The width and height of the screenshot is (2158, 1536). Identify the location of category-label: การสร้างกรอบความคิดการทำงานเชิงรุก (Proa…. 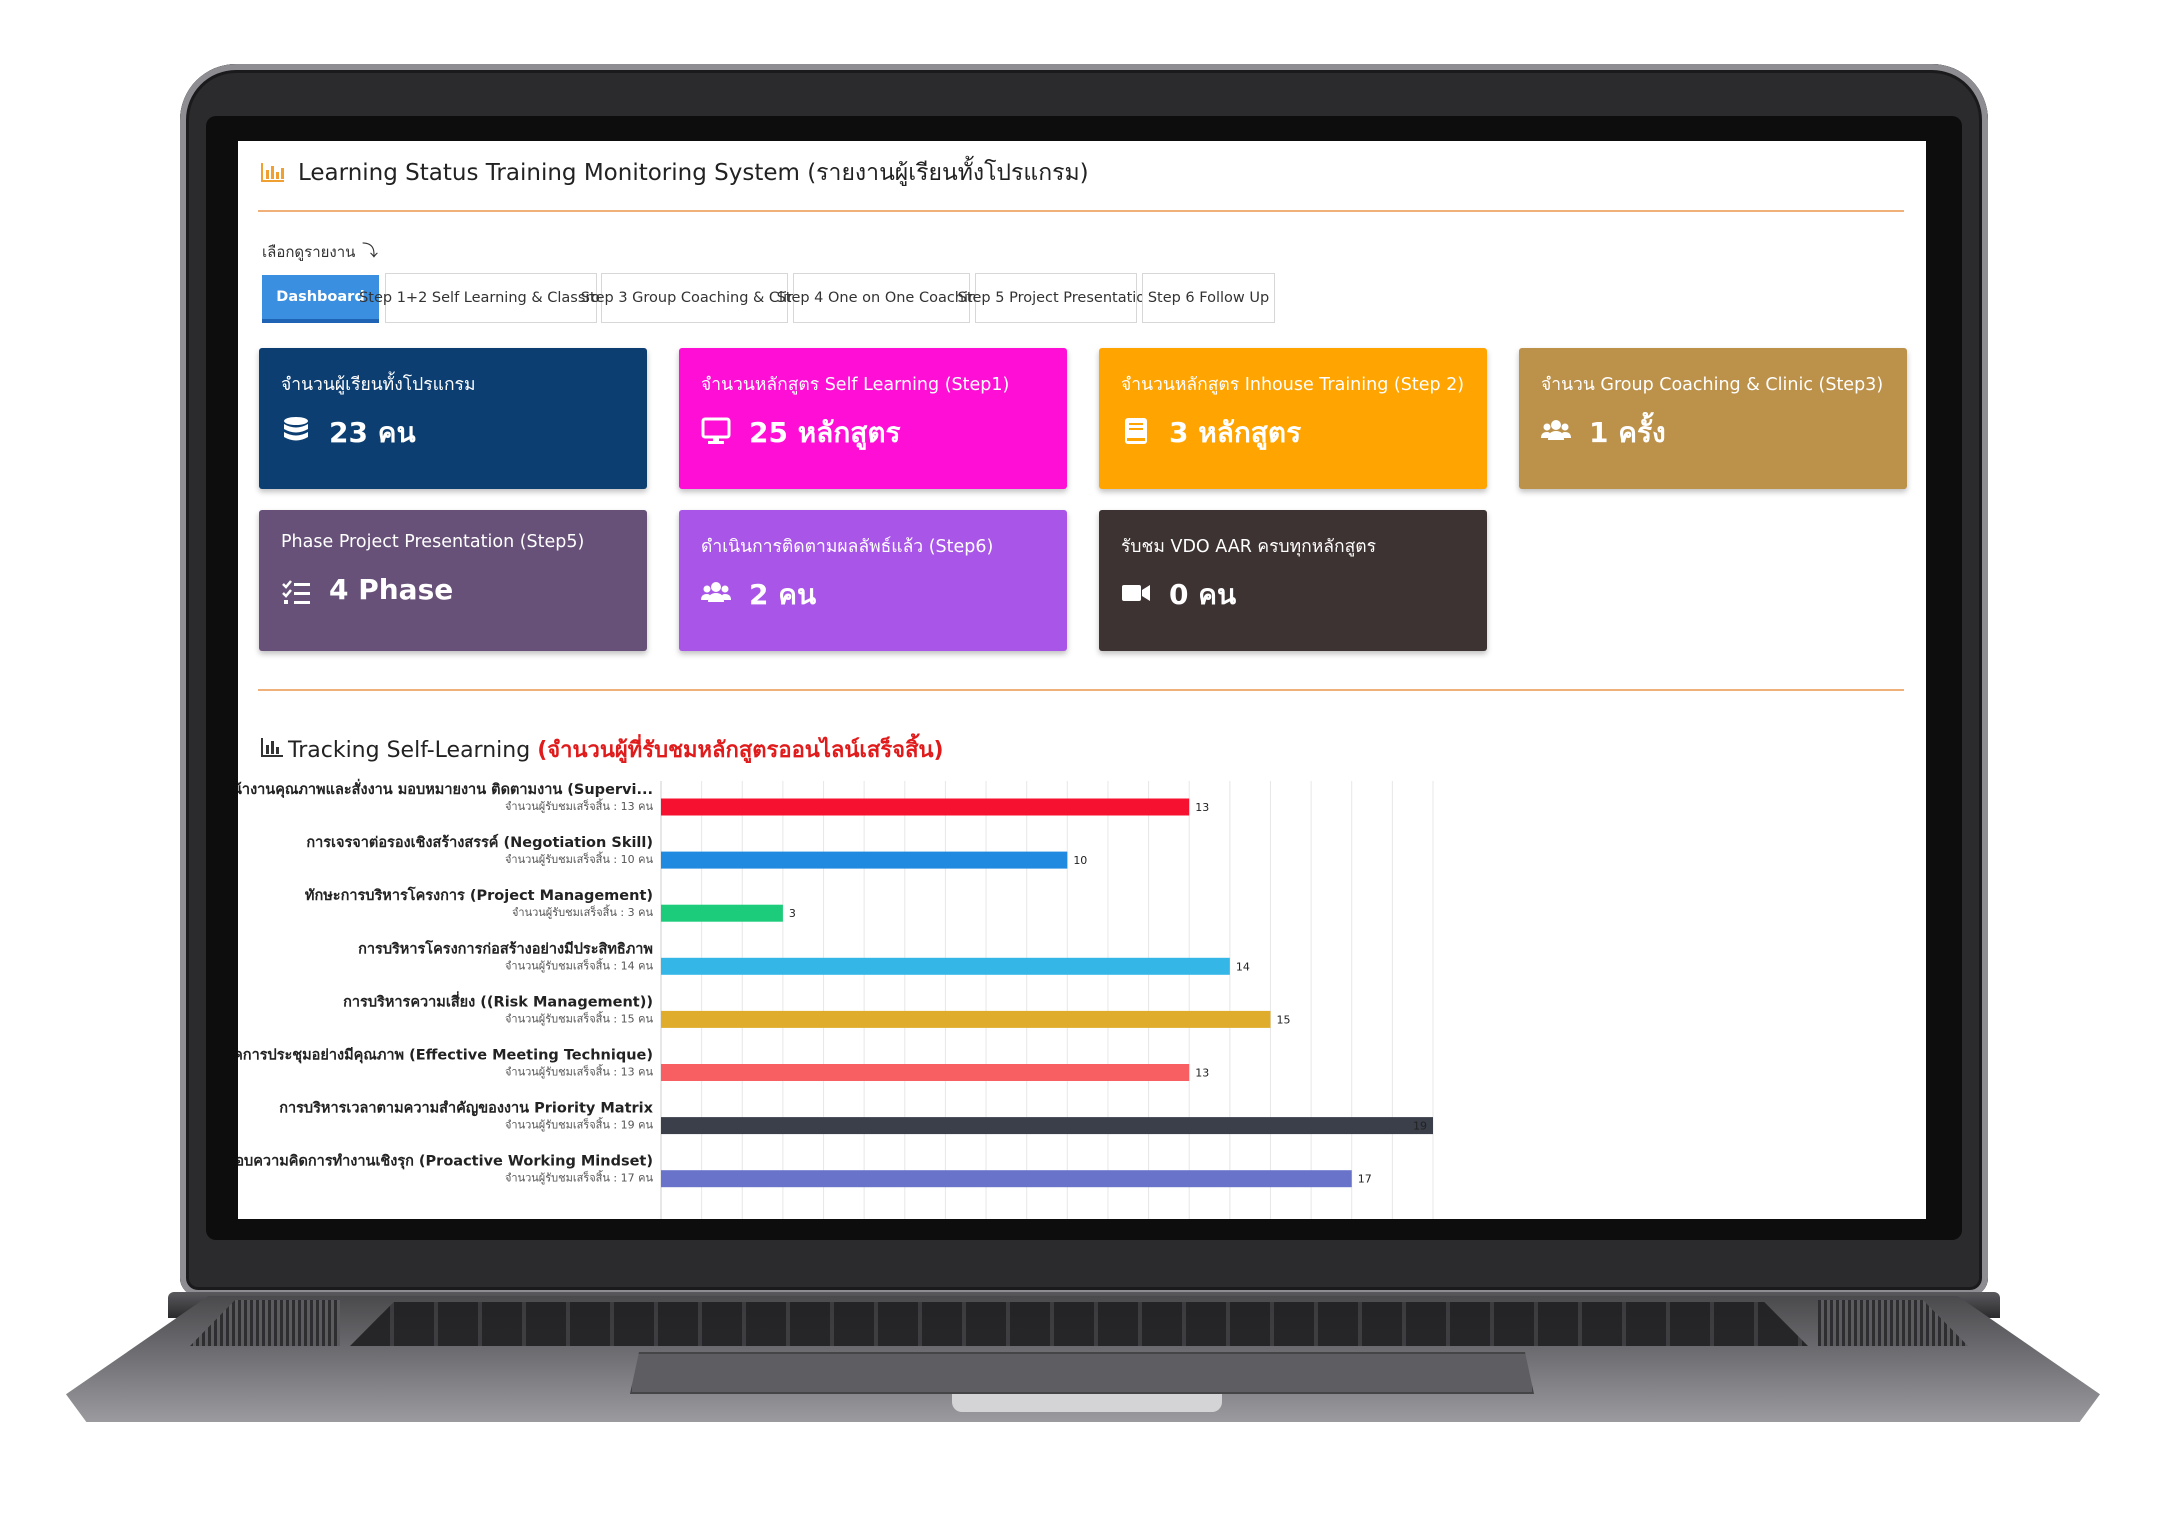
(445, 1161).